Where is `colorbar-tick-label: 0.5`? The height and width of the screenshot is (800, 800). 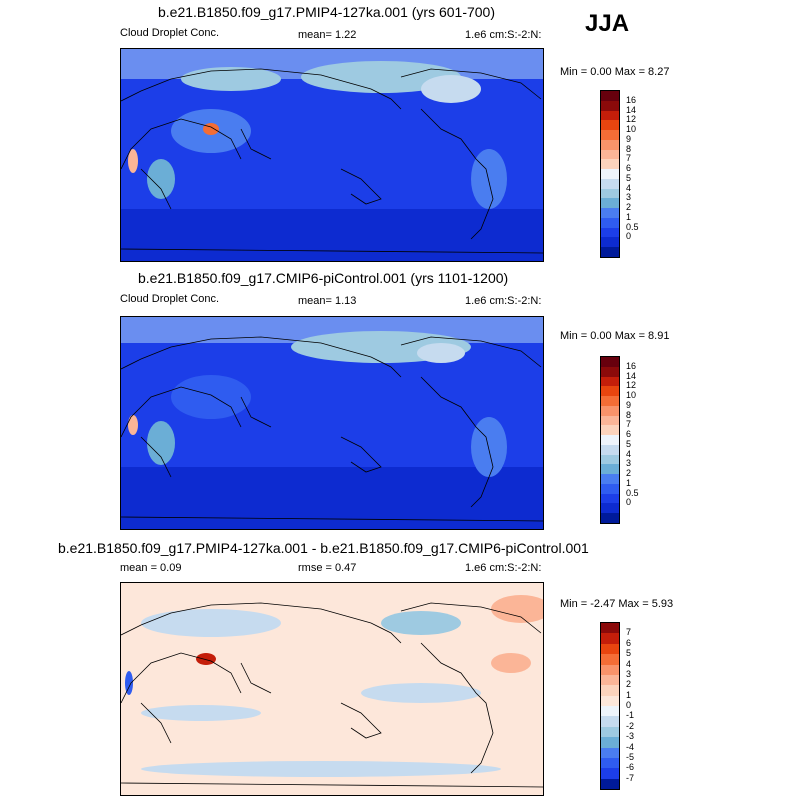
colorbar-tick-label: 0.5 is located at coordinates (632, 492).